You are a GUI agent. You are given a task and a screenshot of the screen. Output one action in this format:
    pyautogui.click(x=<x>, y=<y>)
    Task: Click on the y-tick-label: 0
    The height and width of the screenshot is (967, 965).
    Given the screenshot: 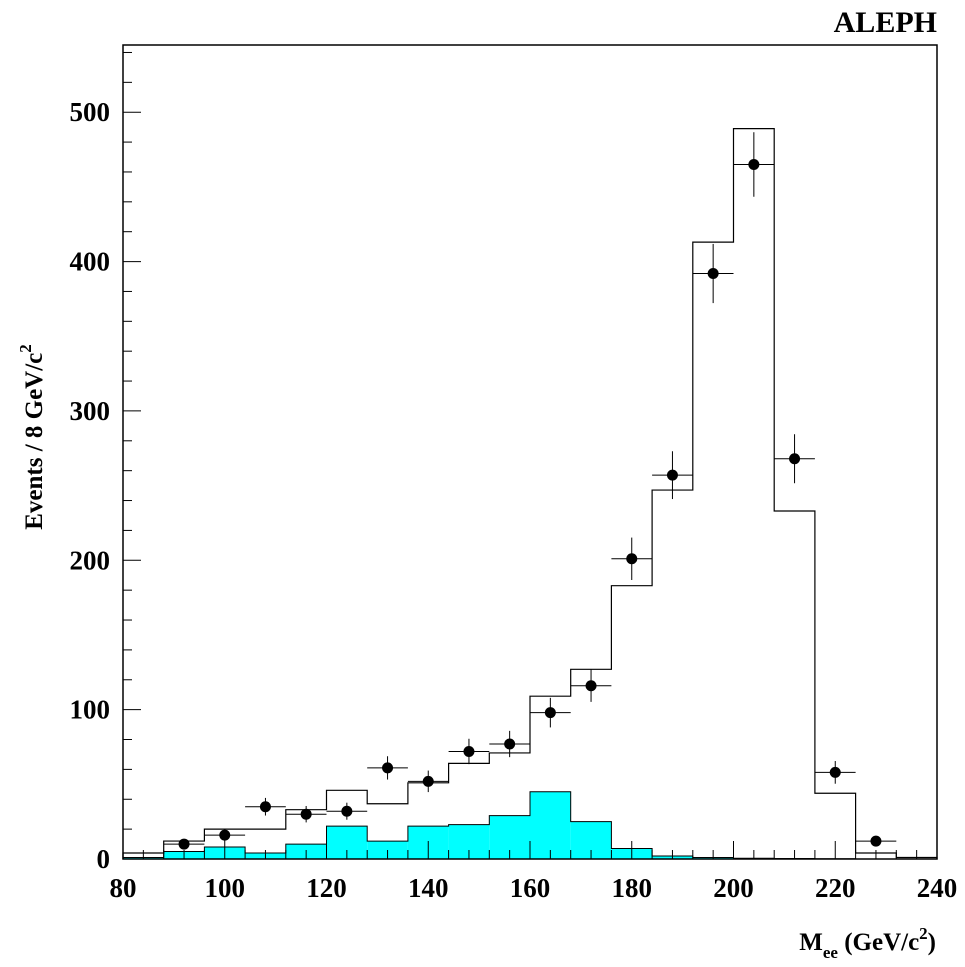 What is the action you would take?
    pyautogui.click(x=104, y=859)
    